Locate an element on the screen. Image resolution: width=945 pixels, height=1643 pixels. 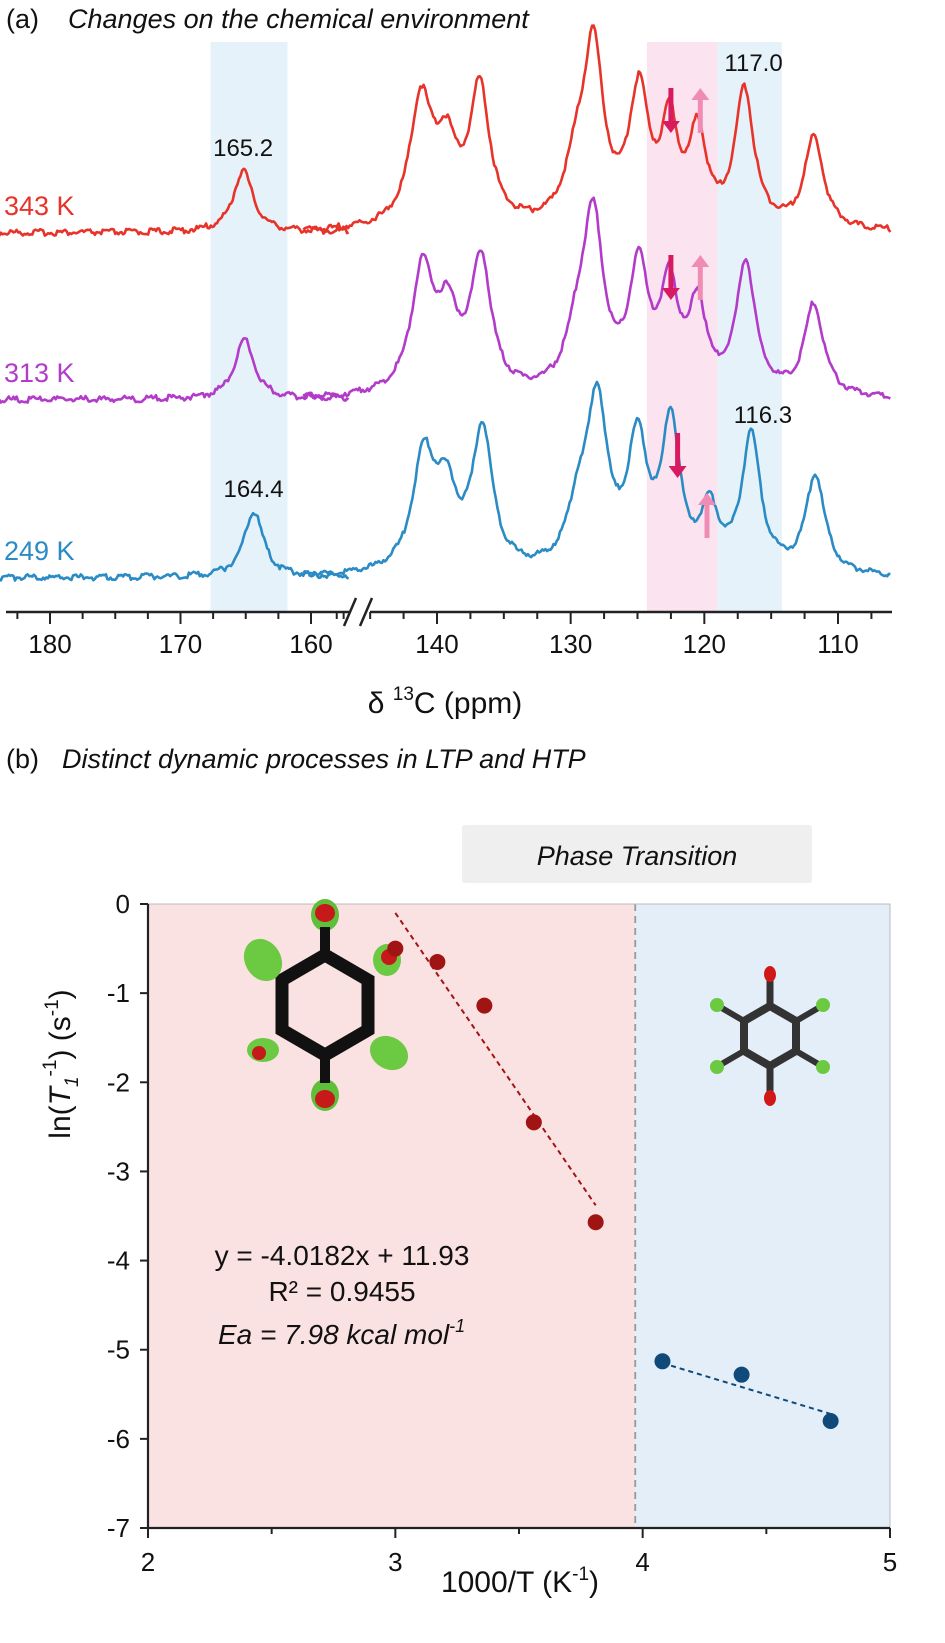
ea-main: Ea = 7.98 kcal mol is located at coordinates (334, 1334).